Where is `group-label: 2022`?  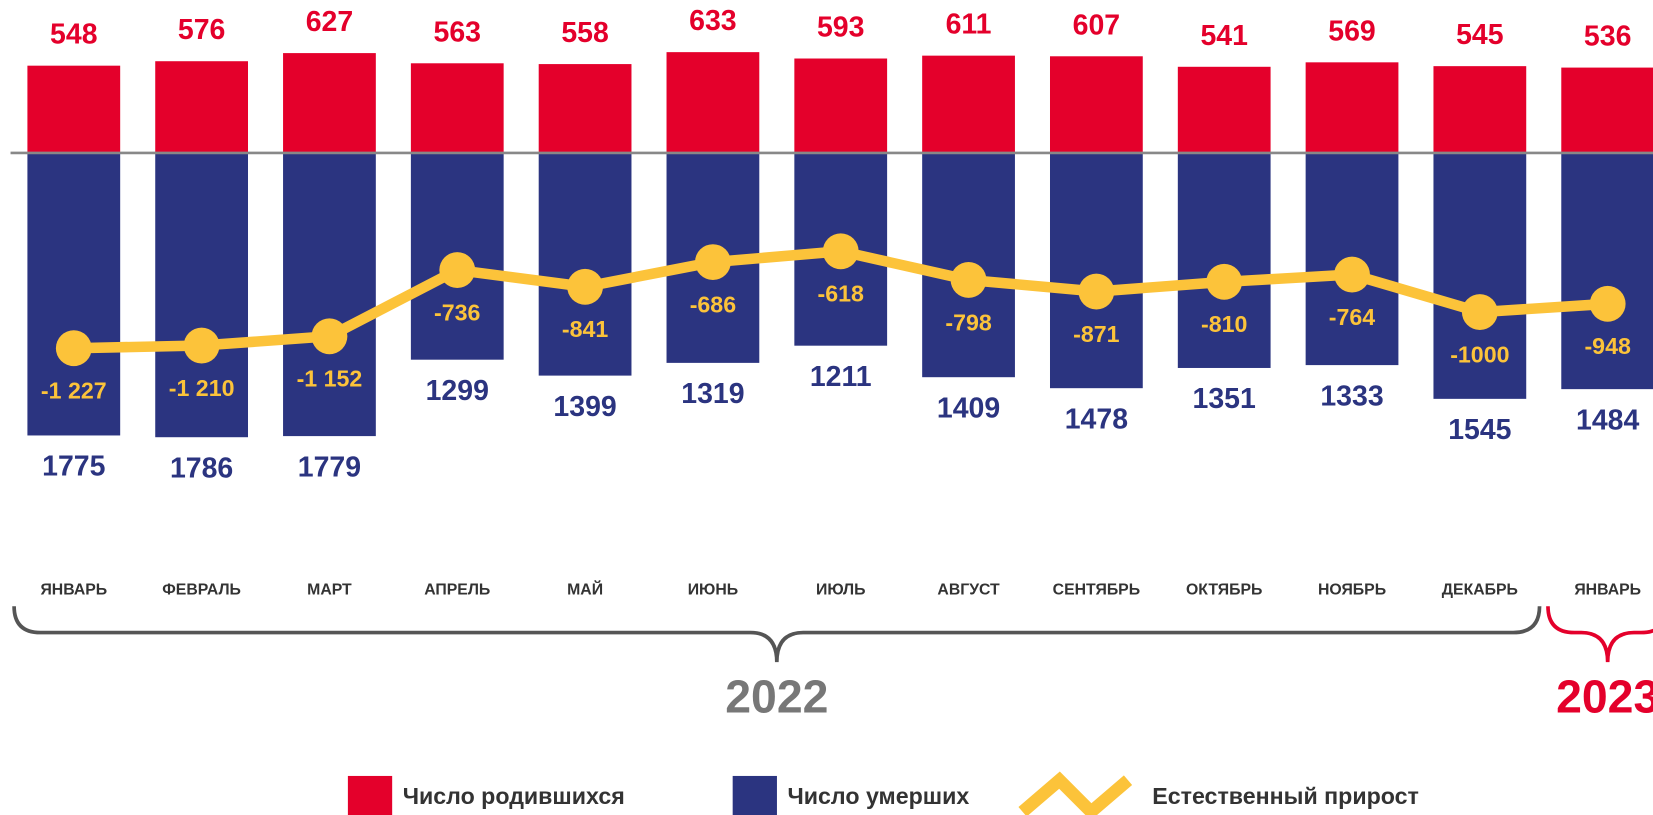 group-label: 2022 is located at coordinates (776, 696).